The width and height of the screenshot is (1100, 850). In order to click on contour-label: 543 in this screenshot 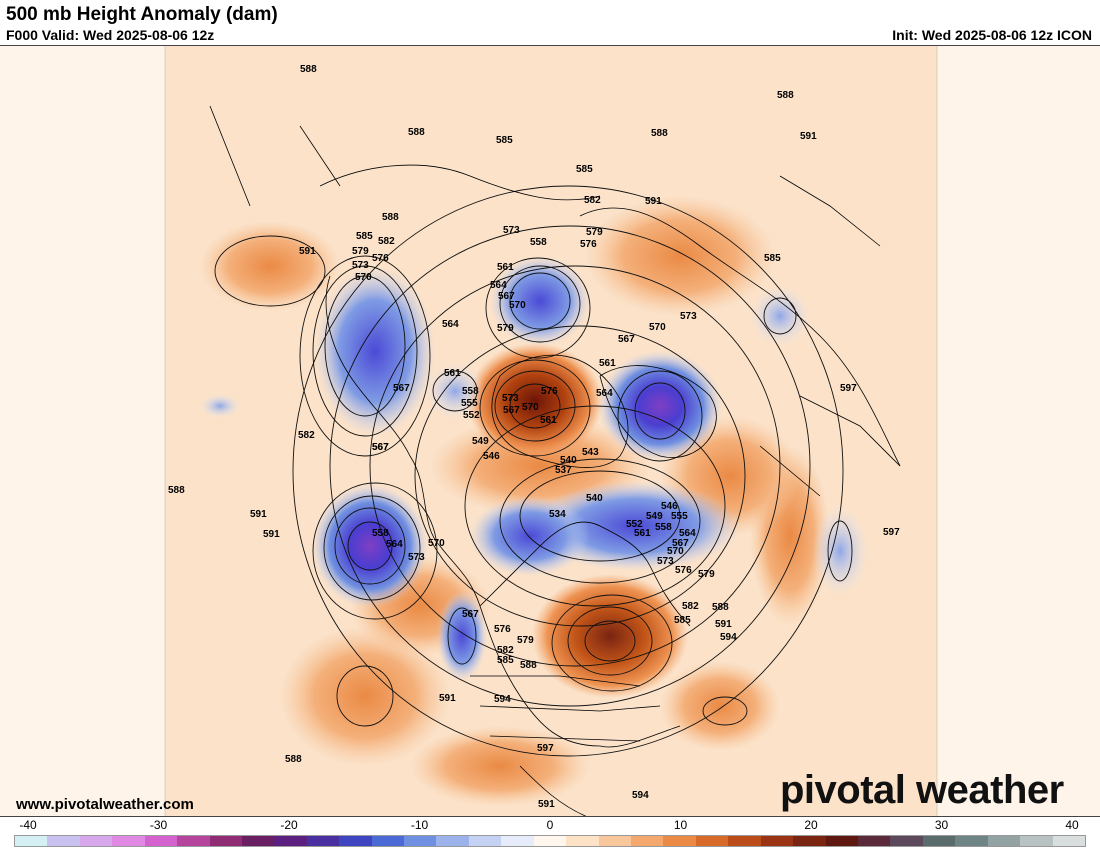, I will do `click(590, 452)`.